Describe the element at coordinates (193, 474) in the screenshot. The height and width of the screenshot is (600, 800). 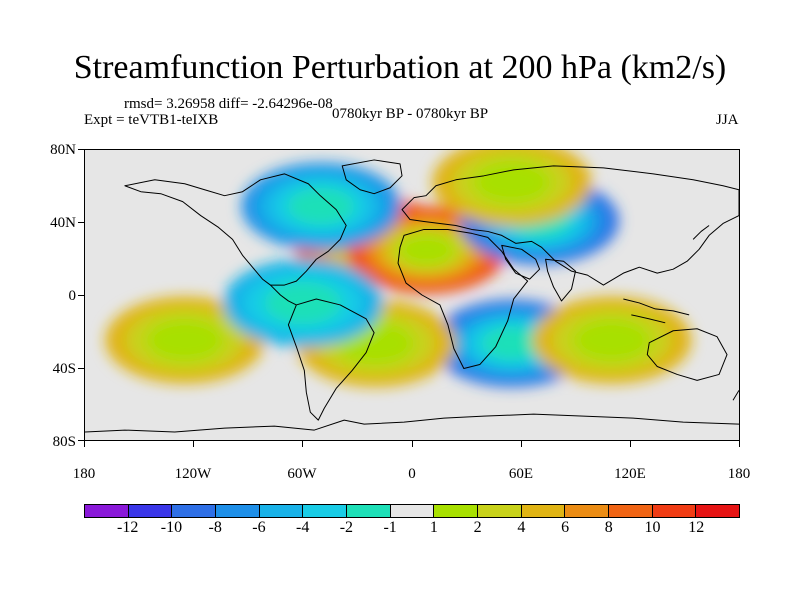
I see `lon-label: 120W` at that location.